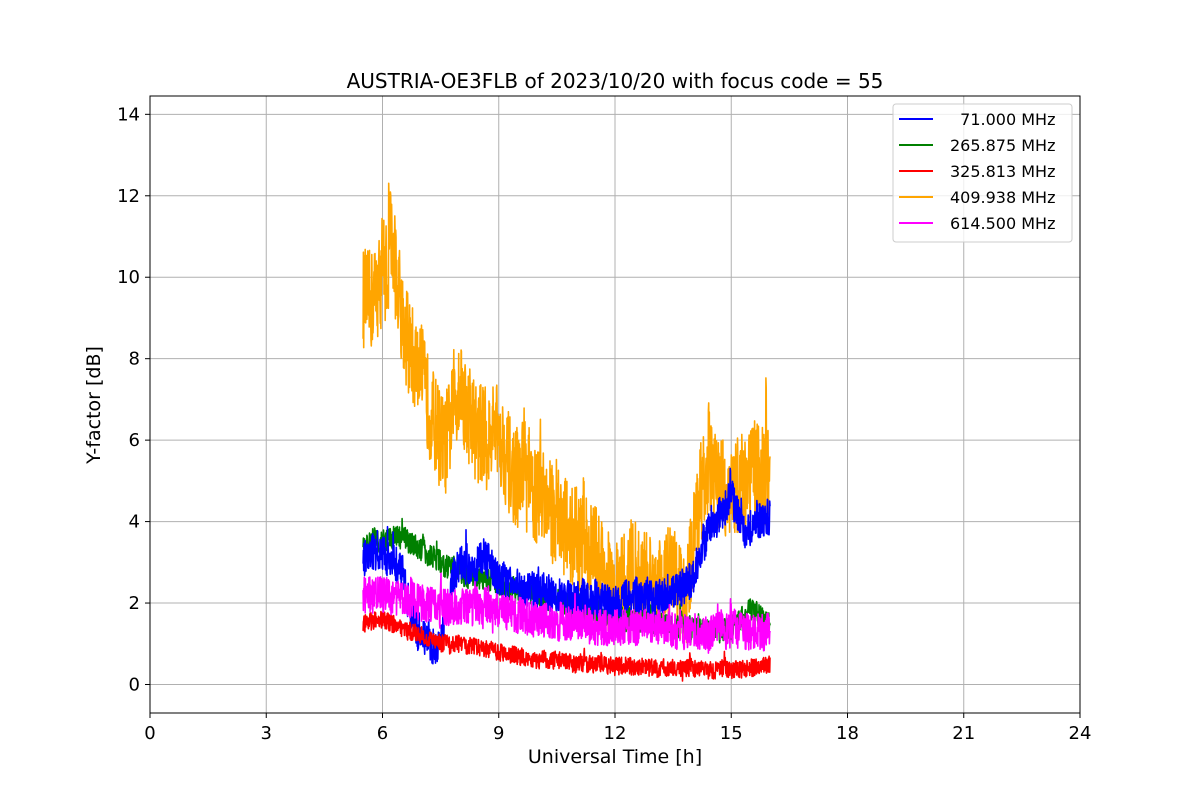 This screenshot has width=1200, height=800. I want to click on legend-box, so click(982, 173).